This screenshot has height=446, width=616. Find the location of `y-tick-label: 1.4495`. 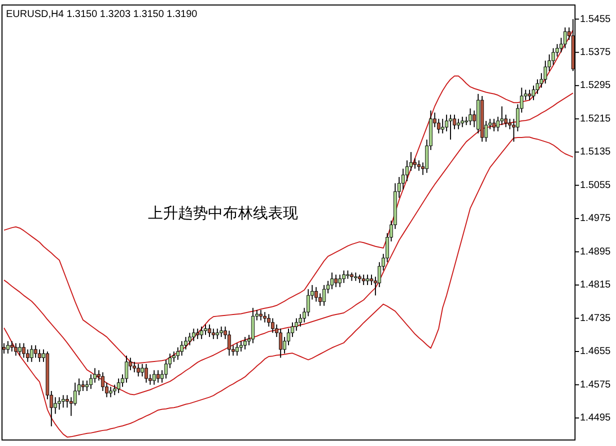

y-tick-label: 1.4495 is located at coordinates (596, 418).